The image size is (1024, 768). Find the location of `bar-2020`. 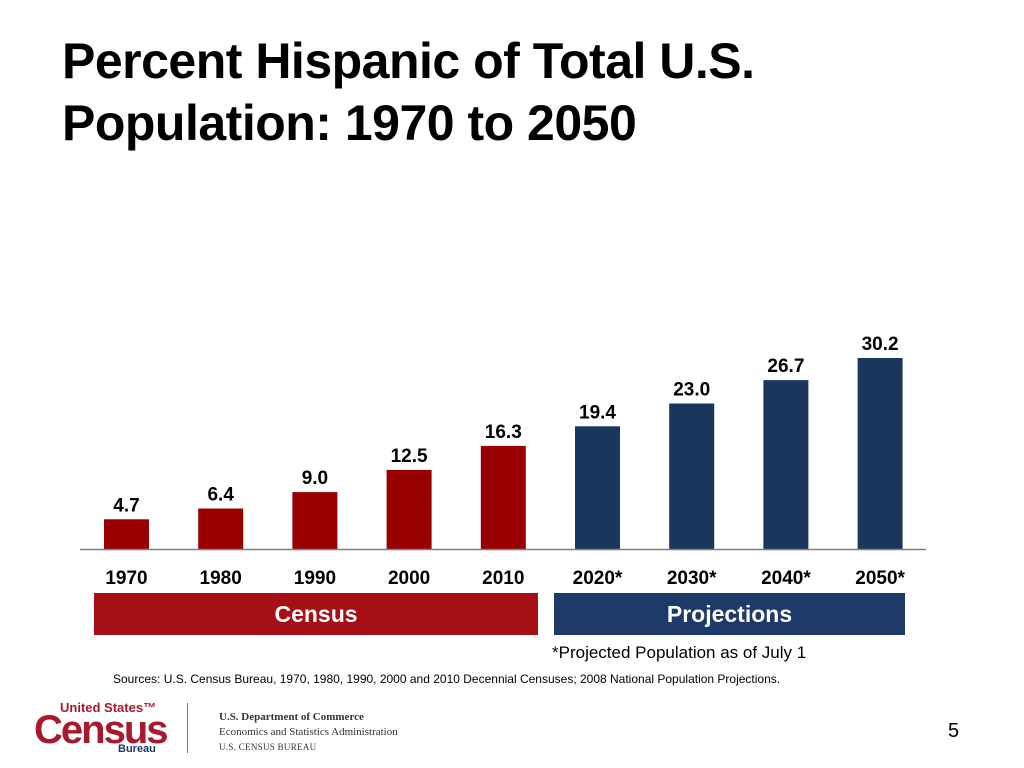

bar-2020 is located at coordinates (597, 487).